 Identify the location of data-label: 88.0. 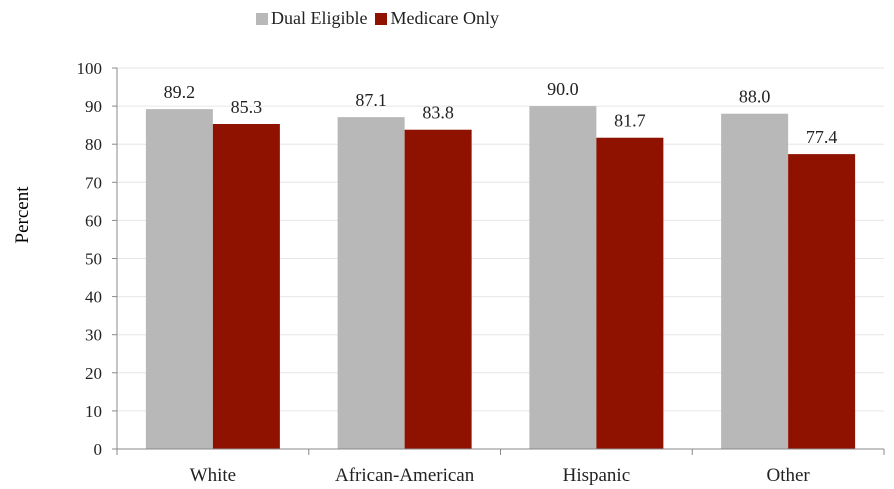
(755, 97).